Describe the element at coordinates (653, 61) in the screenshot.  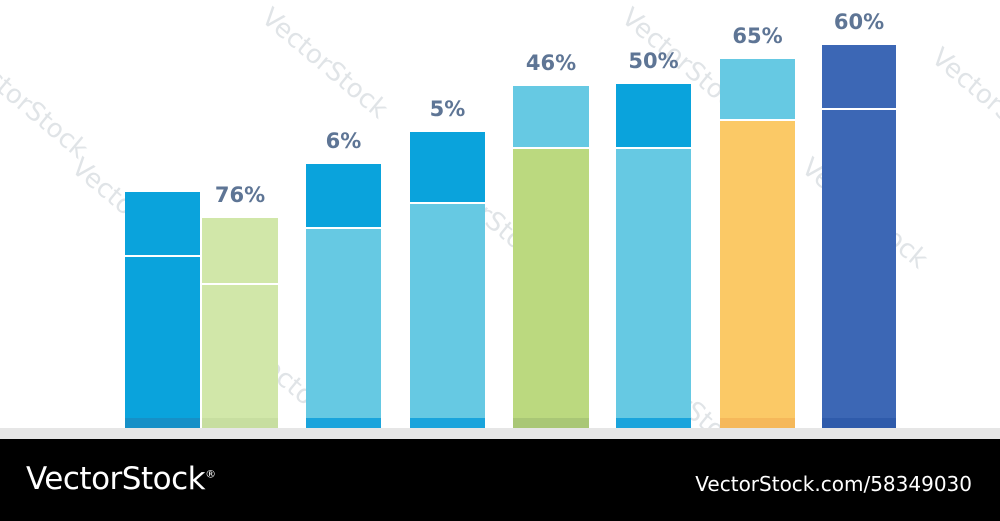
I see `data-label-6: 50%` at that location.